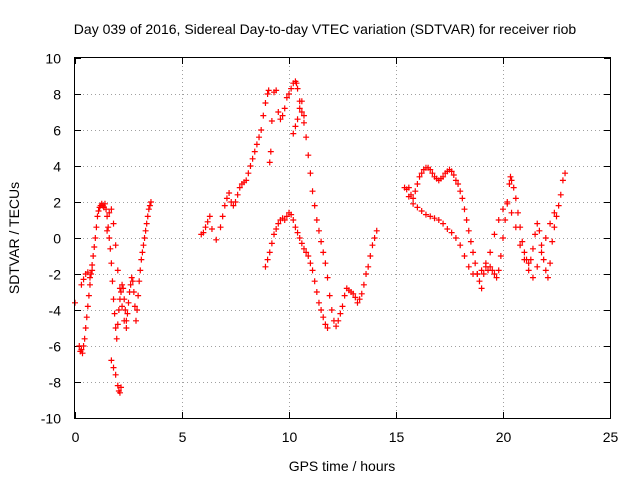 This screenshot has height=480, width=640. Describe the element at coordinates (57, 95) in the screenshot. I see `y-tick-label: 8` at that location.